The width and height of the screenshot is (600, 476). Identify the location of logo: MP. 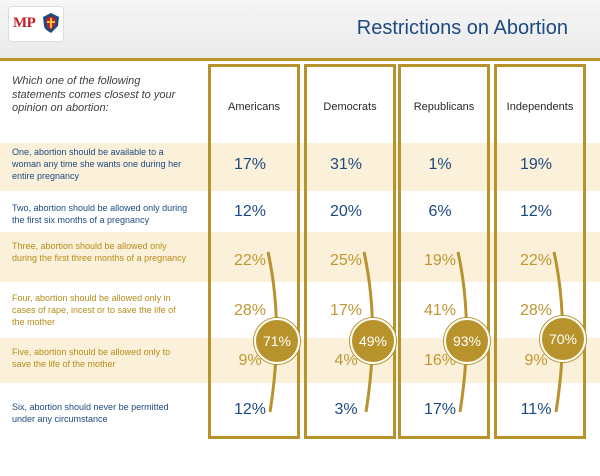
(36, 24).